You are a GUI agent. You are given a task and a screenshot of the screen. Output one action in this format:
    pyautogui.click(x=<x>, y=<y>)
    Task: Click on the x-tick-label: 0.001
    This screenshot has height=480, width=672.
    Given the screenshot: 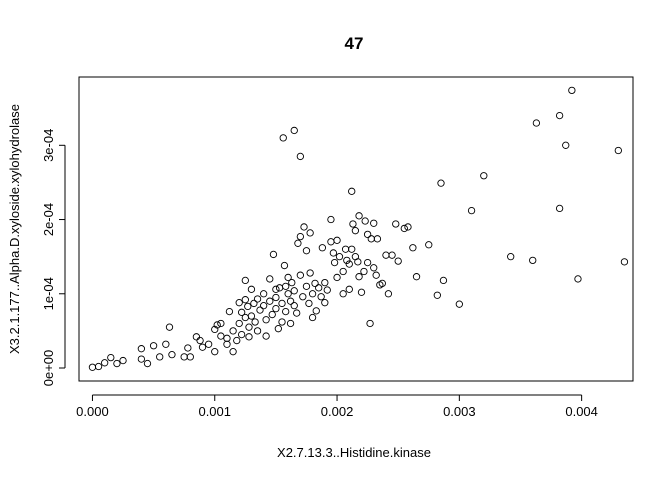 What is the action you would take?
    pyautogui.click(x=214, y=411)
    